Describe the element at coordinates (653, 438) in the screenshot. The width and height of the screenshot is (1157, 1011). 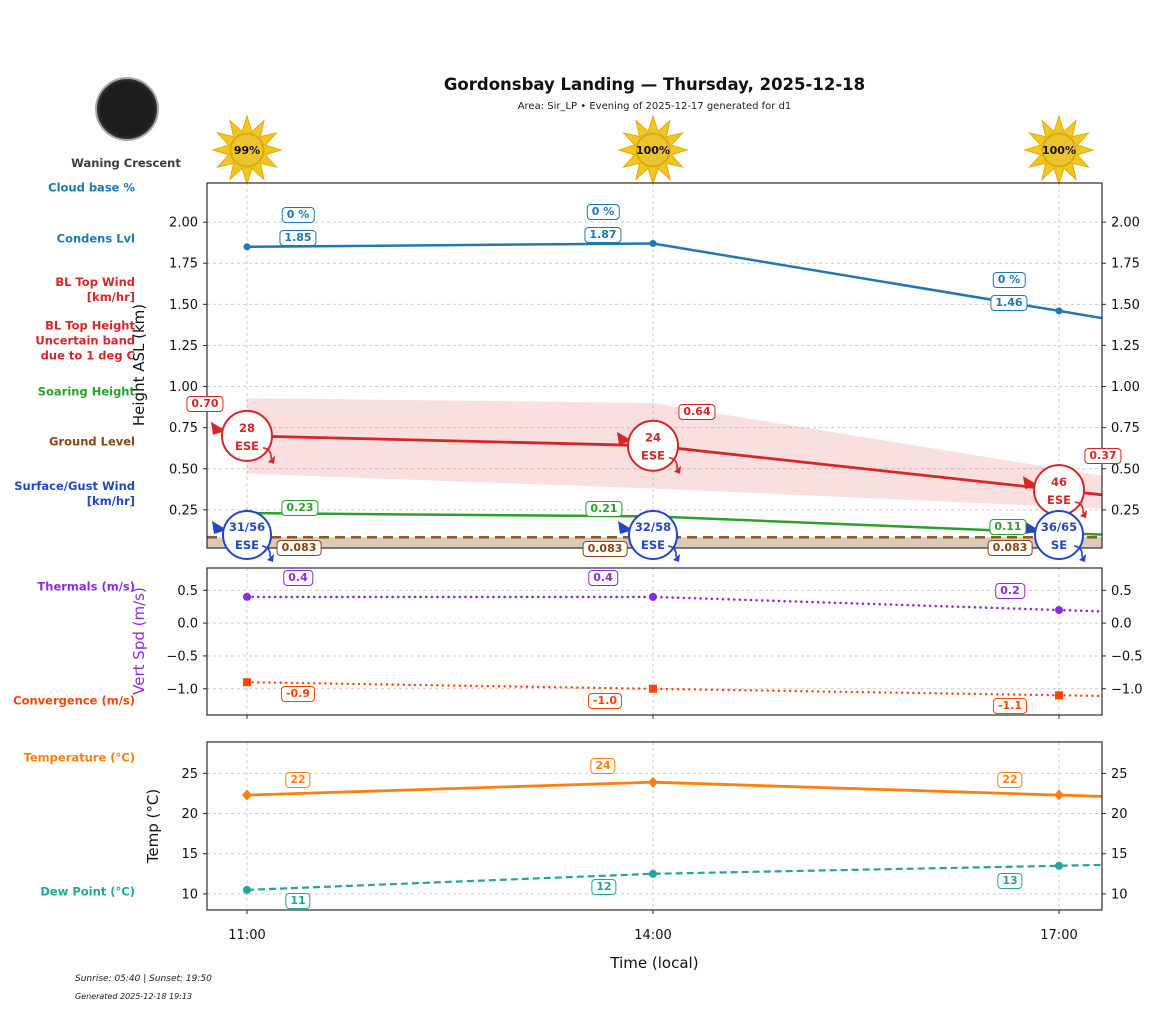
I see `wind-speed-label: 24` at that location.